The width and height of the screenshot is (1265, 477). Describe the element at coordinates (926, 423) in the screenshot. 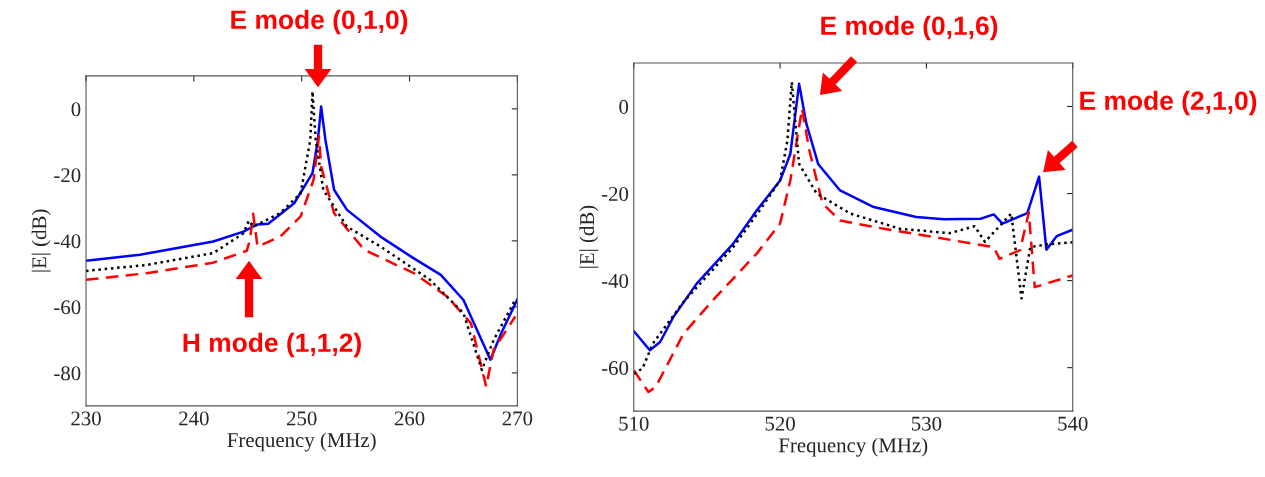

I see `x-tick-label: 530` at that location.